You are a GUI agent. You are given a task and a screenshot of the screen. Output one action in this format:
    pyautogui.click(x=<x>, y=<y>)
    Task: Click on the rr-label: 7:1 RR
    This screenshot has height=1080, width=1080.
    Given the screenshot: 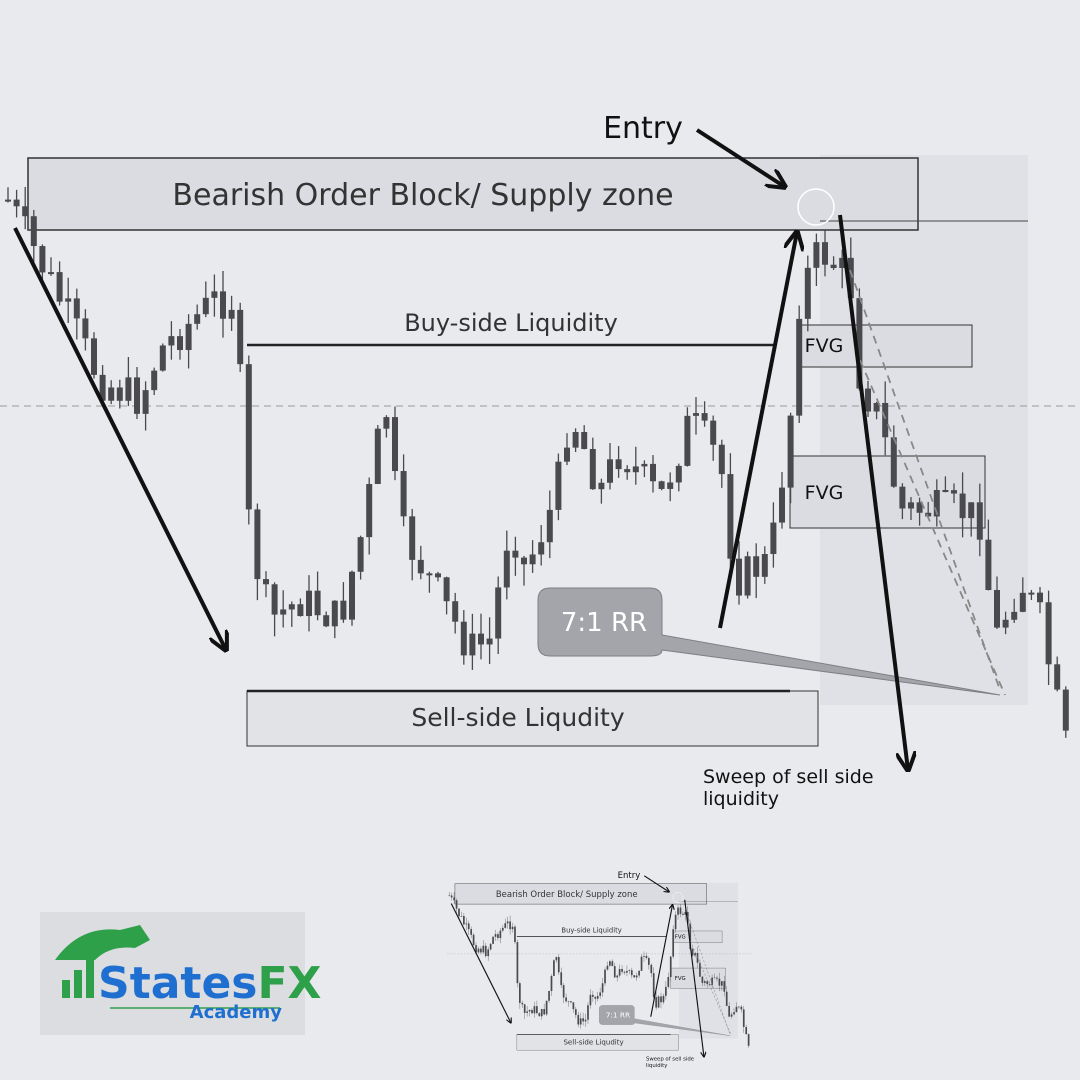 What is the action you would take?
    pyautogui.click(x=604, y=623)
    